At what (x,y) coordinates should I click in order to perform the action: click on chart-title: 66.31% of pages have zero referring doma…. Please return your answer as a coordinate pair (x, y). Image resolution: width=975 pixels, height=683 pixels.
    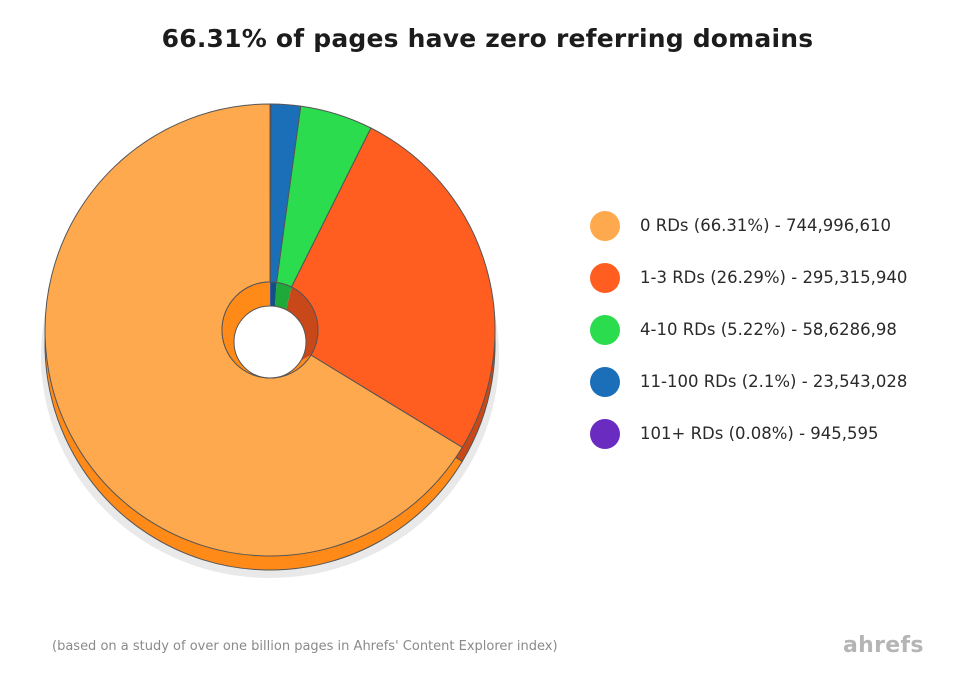
    Looking at the image, I should click on (487, 38).